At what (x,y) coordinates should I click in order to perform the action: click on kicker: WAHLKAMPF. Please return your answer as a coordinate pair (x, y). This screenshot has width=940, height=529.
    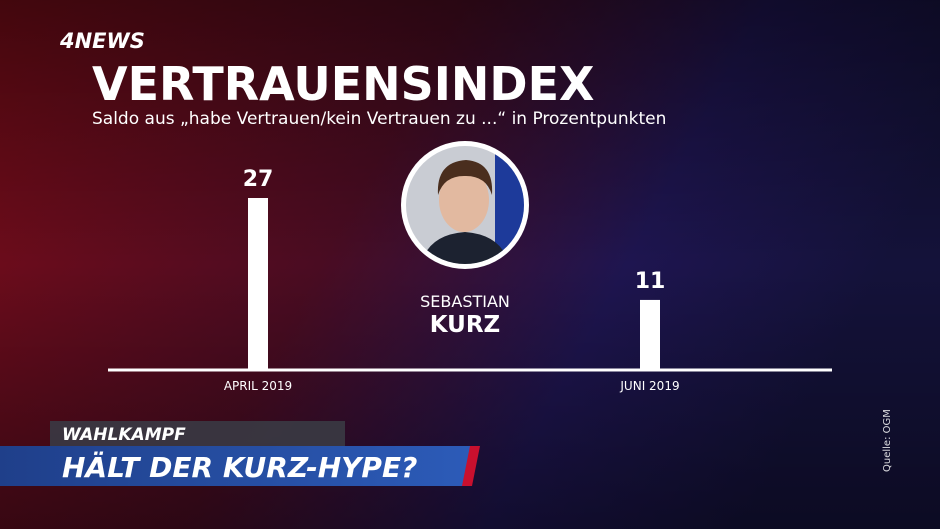
    Looking at the image, I should click on (124, 435).